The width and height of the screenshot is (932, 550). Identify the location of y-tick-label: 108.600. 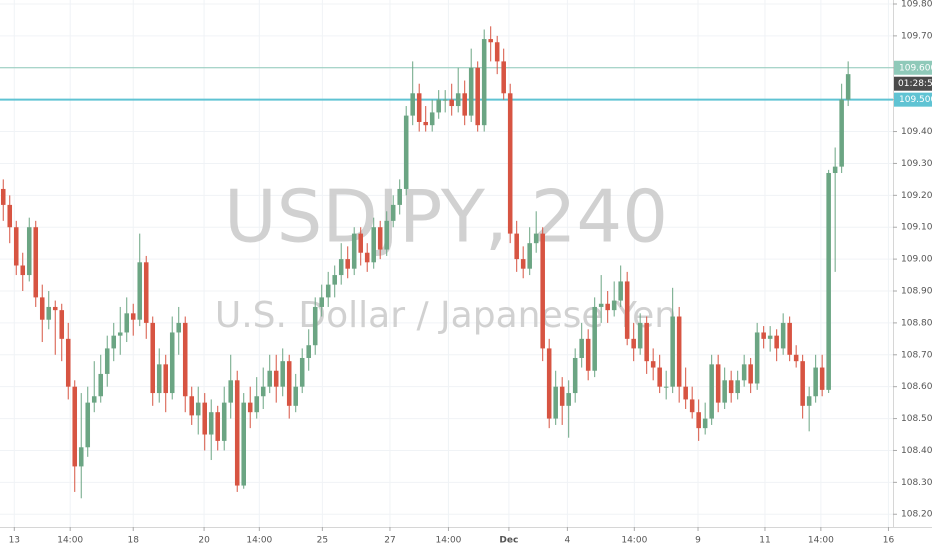
(916, 387).